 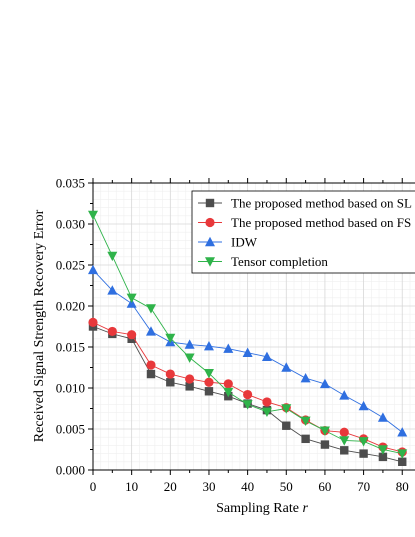 I want to click on legend-label: The proposed method based on FS, so click(x=321, y=222).